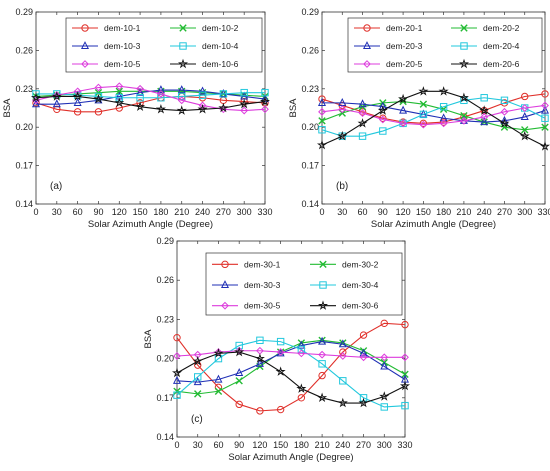  Describe the element at coordinates (262, 306) in the screenshot. I see `legend-label: dem-30-5` at that location.